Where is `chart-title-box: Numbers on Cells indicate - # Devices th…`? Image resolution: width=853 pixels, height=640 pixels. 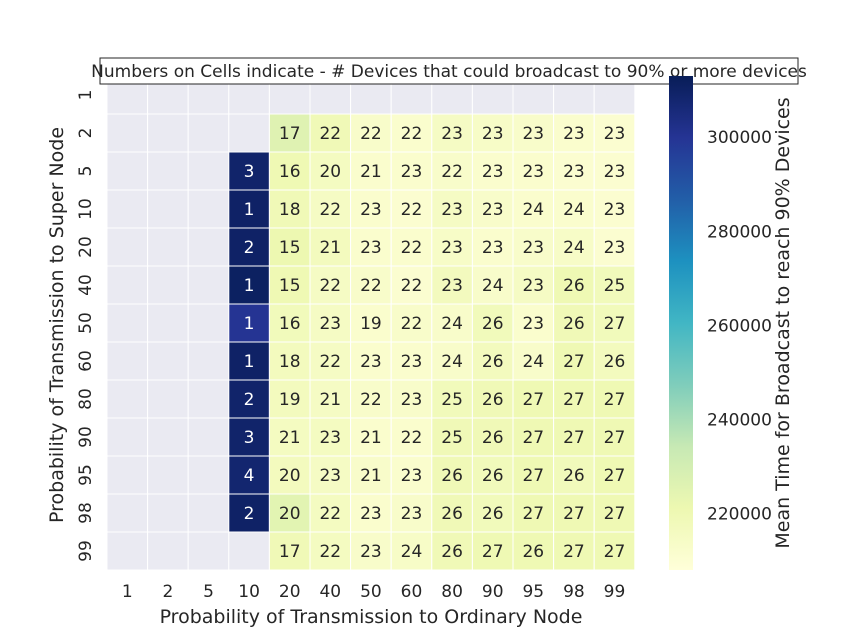 chart-title-box: Numbers on Cells indicate - # Devices th… is located at coordinates (449, 71).